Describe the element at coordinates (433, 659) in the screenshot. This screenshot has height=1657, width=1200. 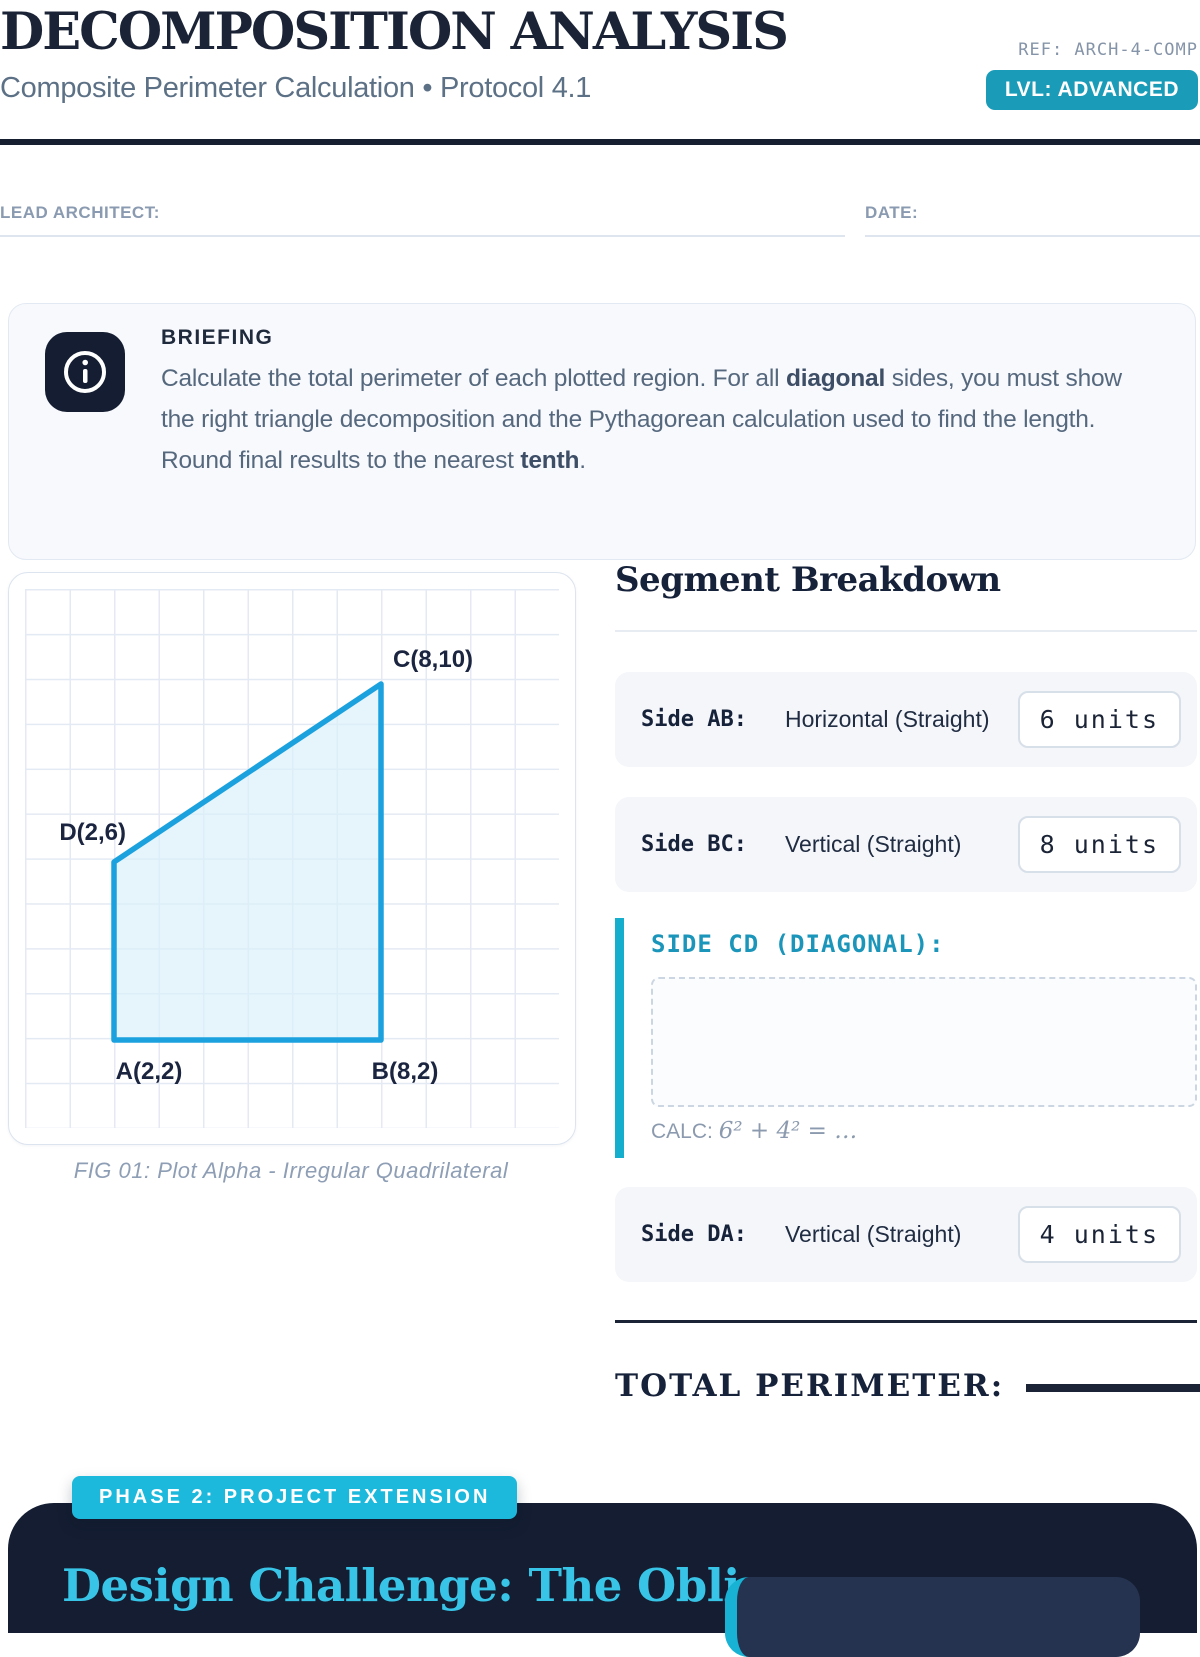
I see `vertex-label-c: C(8,10)` at that location.